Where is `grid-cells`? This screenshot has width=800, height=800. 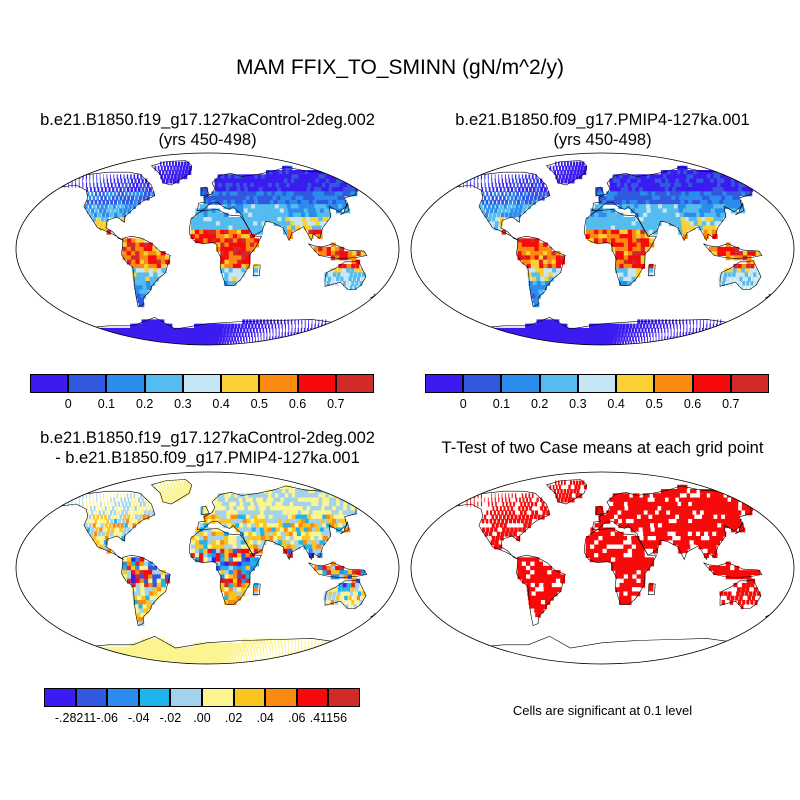
grid-cells is located at coordinates (608, 572).